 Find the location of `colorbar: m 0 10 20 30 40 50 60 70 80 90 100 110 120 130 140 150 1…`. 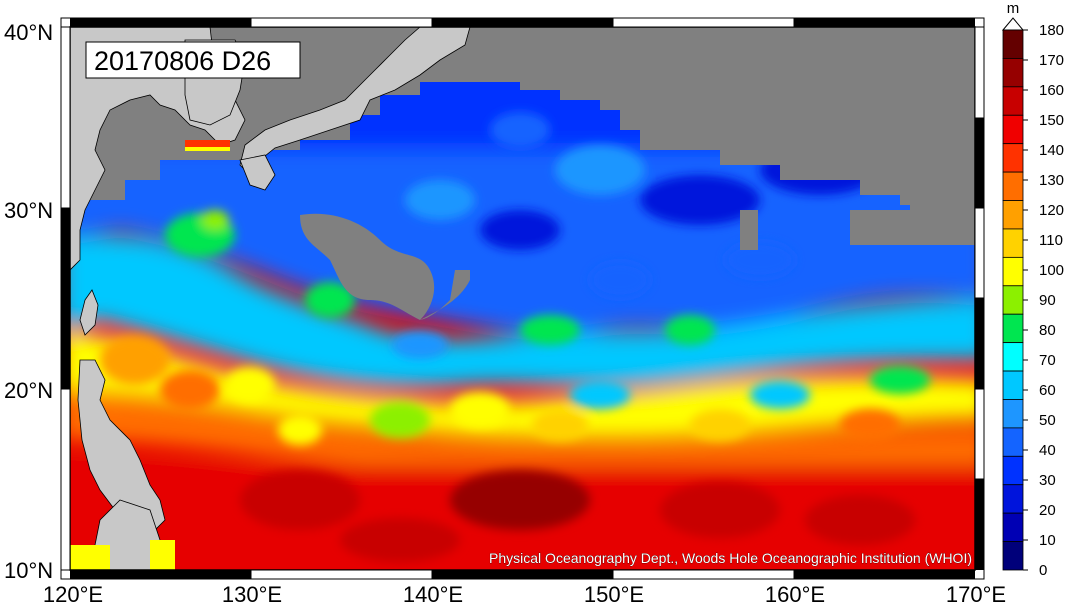

colorbar: m 0 10 20 30 40 50 60 70 80 90 100 110 120 130 140 150 1… is located at coordinates (1032, 289).